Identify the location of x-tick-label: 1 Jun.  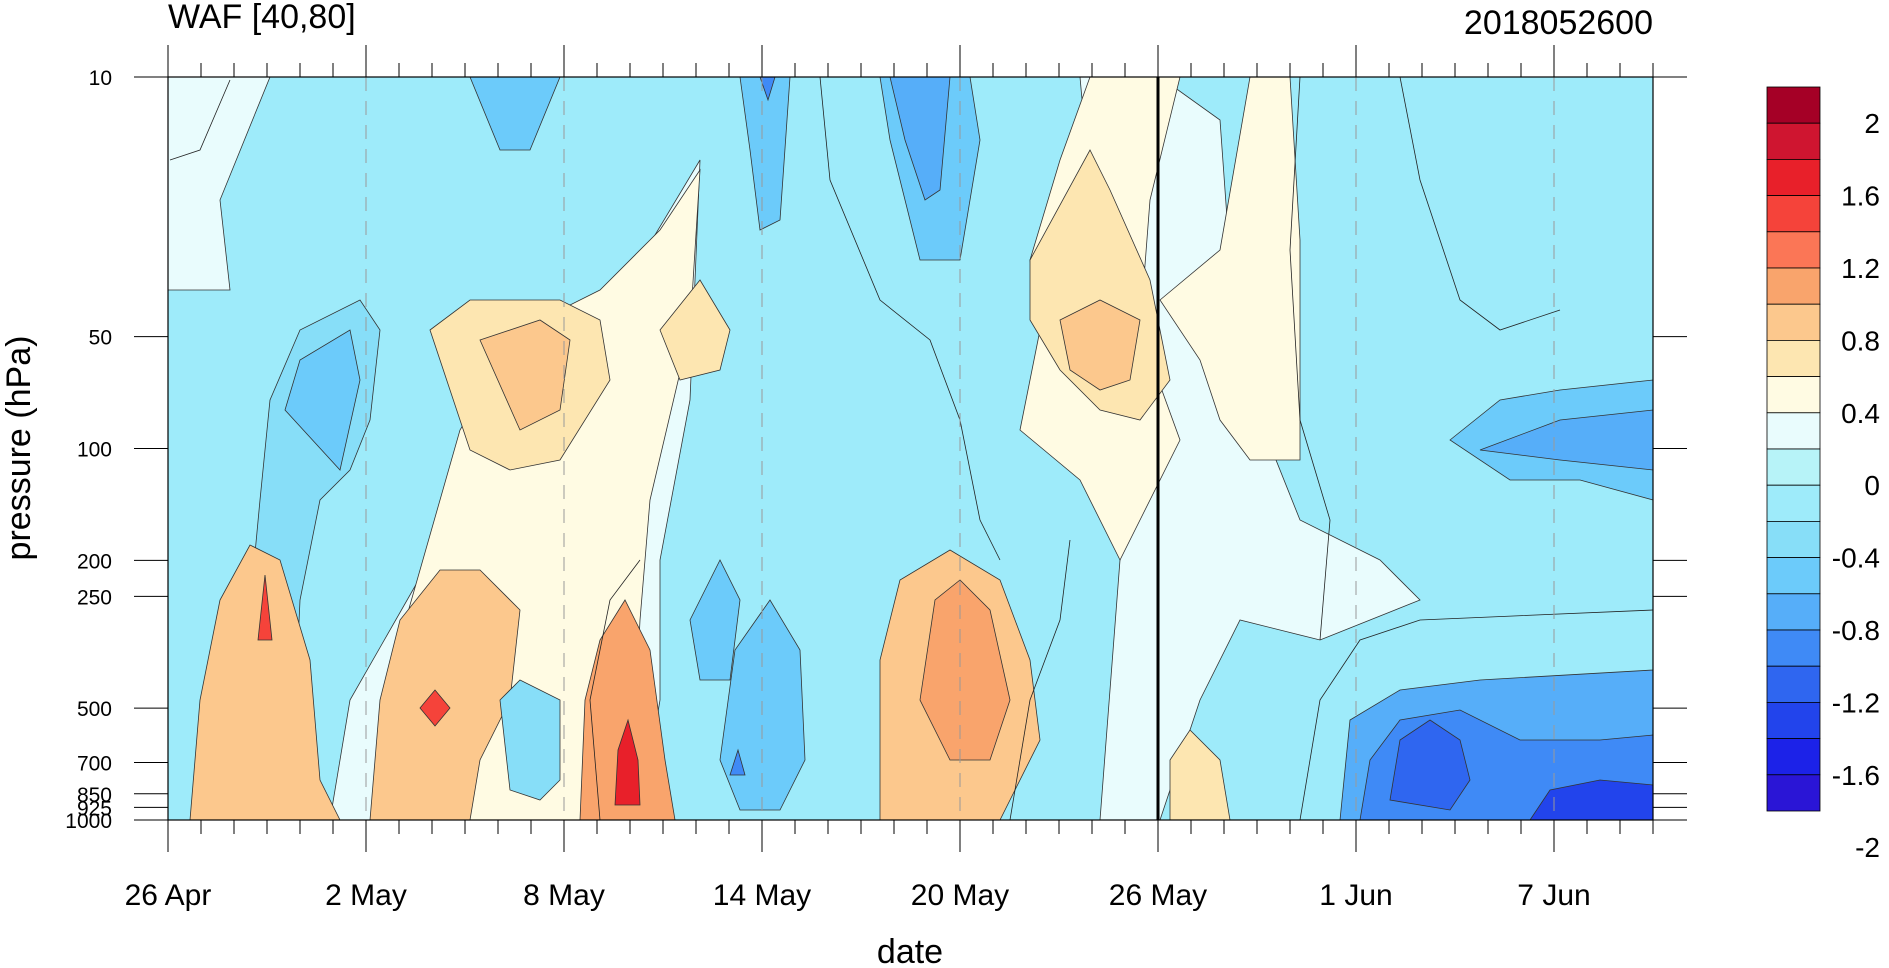
(1355, 895).